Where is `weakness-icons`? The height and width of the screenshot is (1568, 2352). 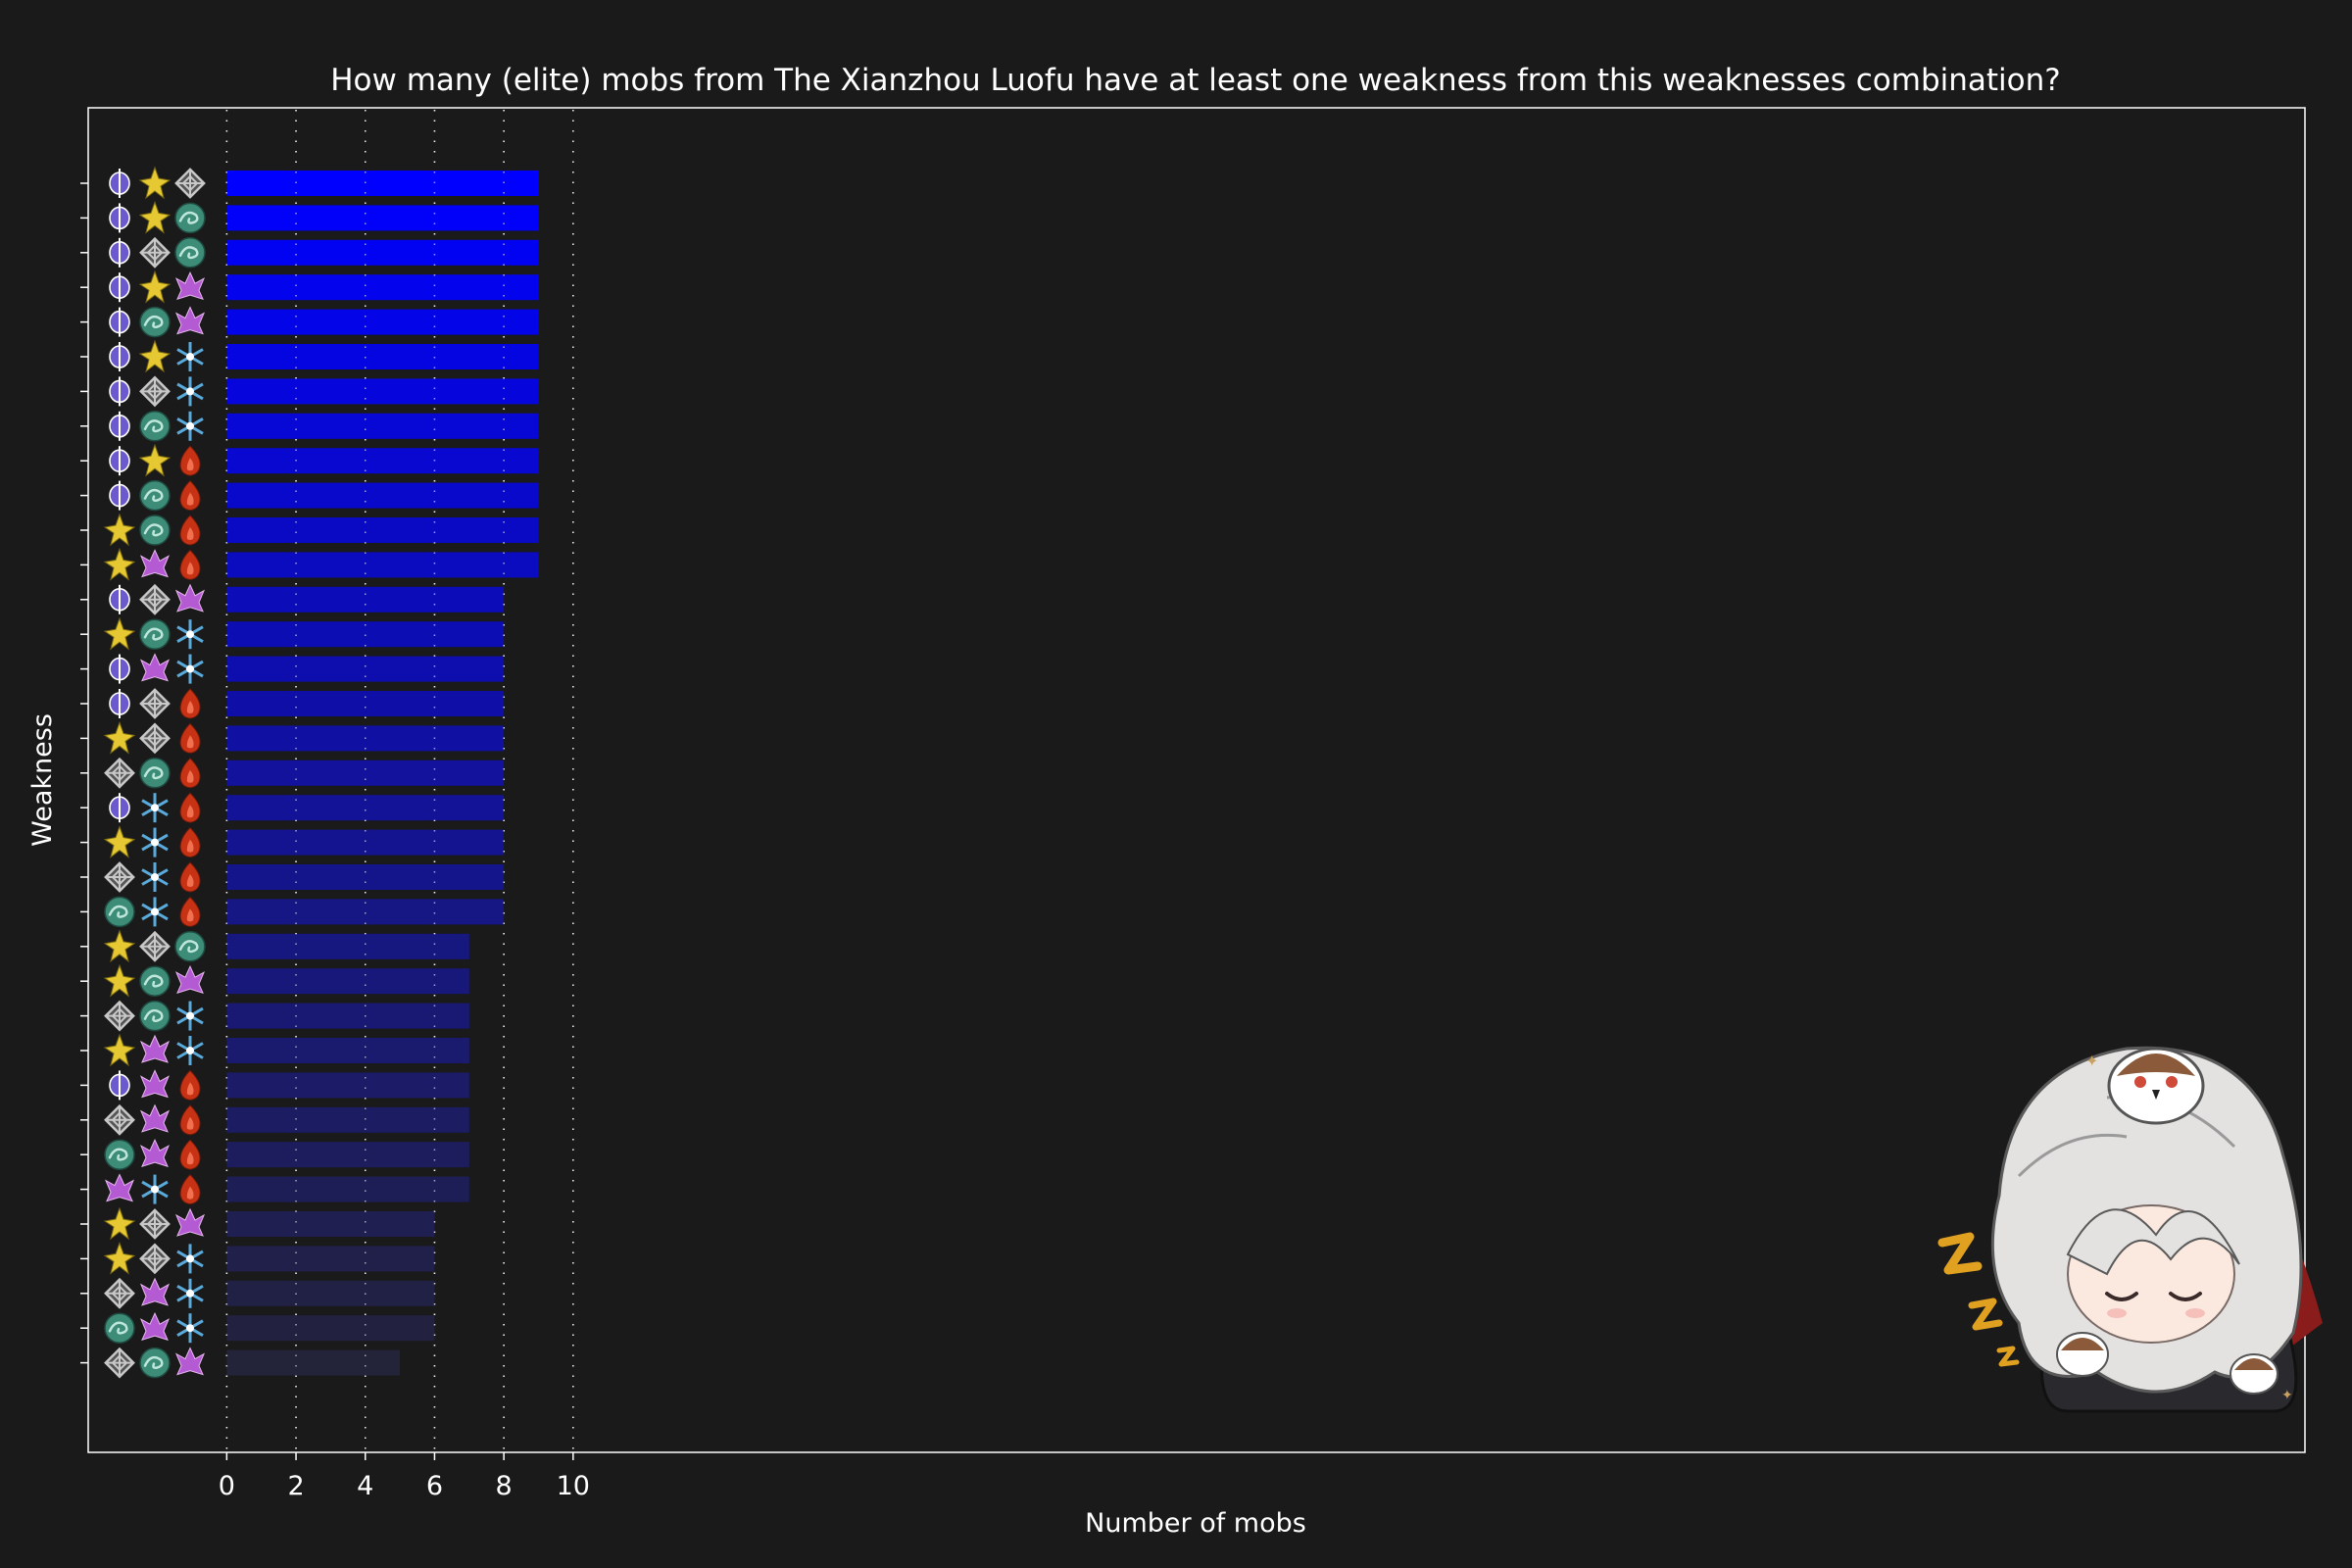 weakness-icons is located at coordinates (154, 772).